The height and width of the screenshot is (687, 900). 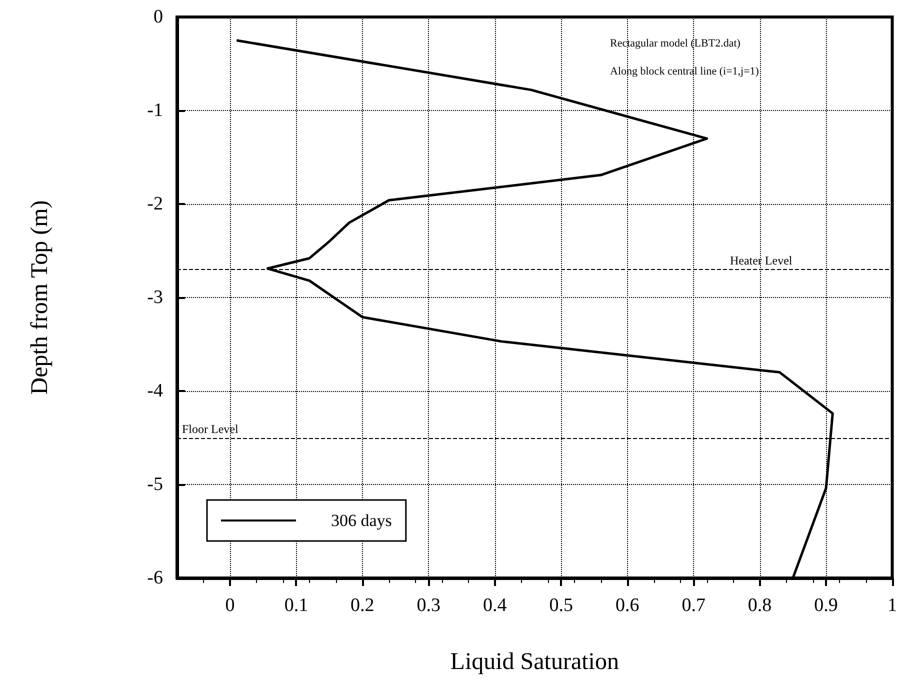 I want to click on y-tick-label: -5, so click(x=155, y=484).